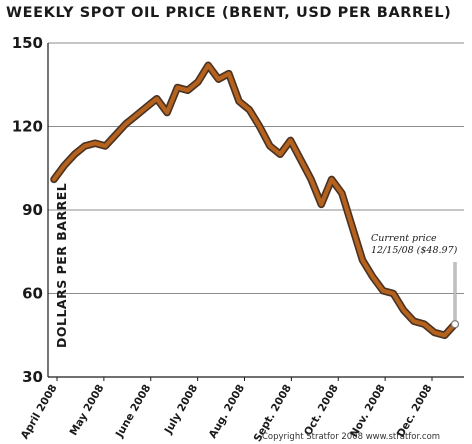  I want to click on annotation-label: Current price, so click(404, 238).